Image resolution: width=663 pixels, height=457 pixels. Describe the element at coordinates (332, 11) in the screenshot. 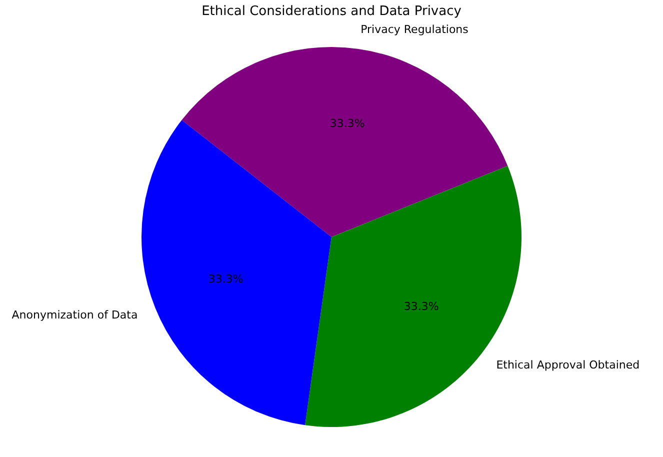

I see `chart-title: Ethical Considerations and Data Privacy` at that location.